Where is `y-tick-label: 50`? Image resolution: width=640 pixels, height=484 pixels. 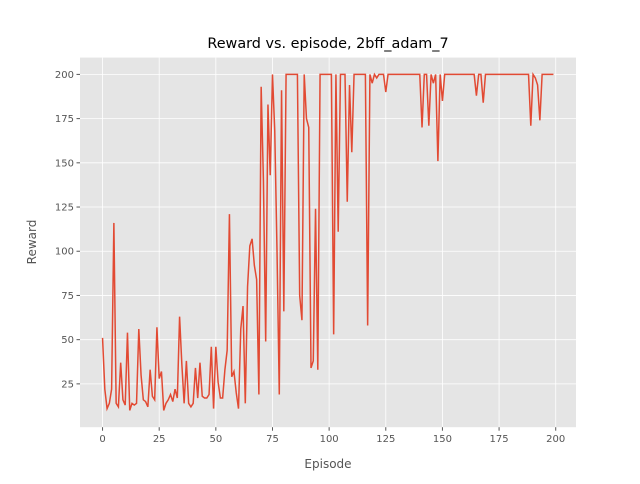
y-tick-label: 50 is located at coordinates (67, 340).